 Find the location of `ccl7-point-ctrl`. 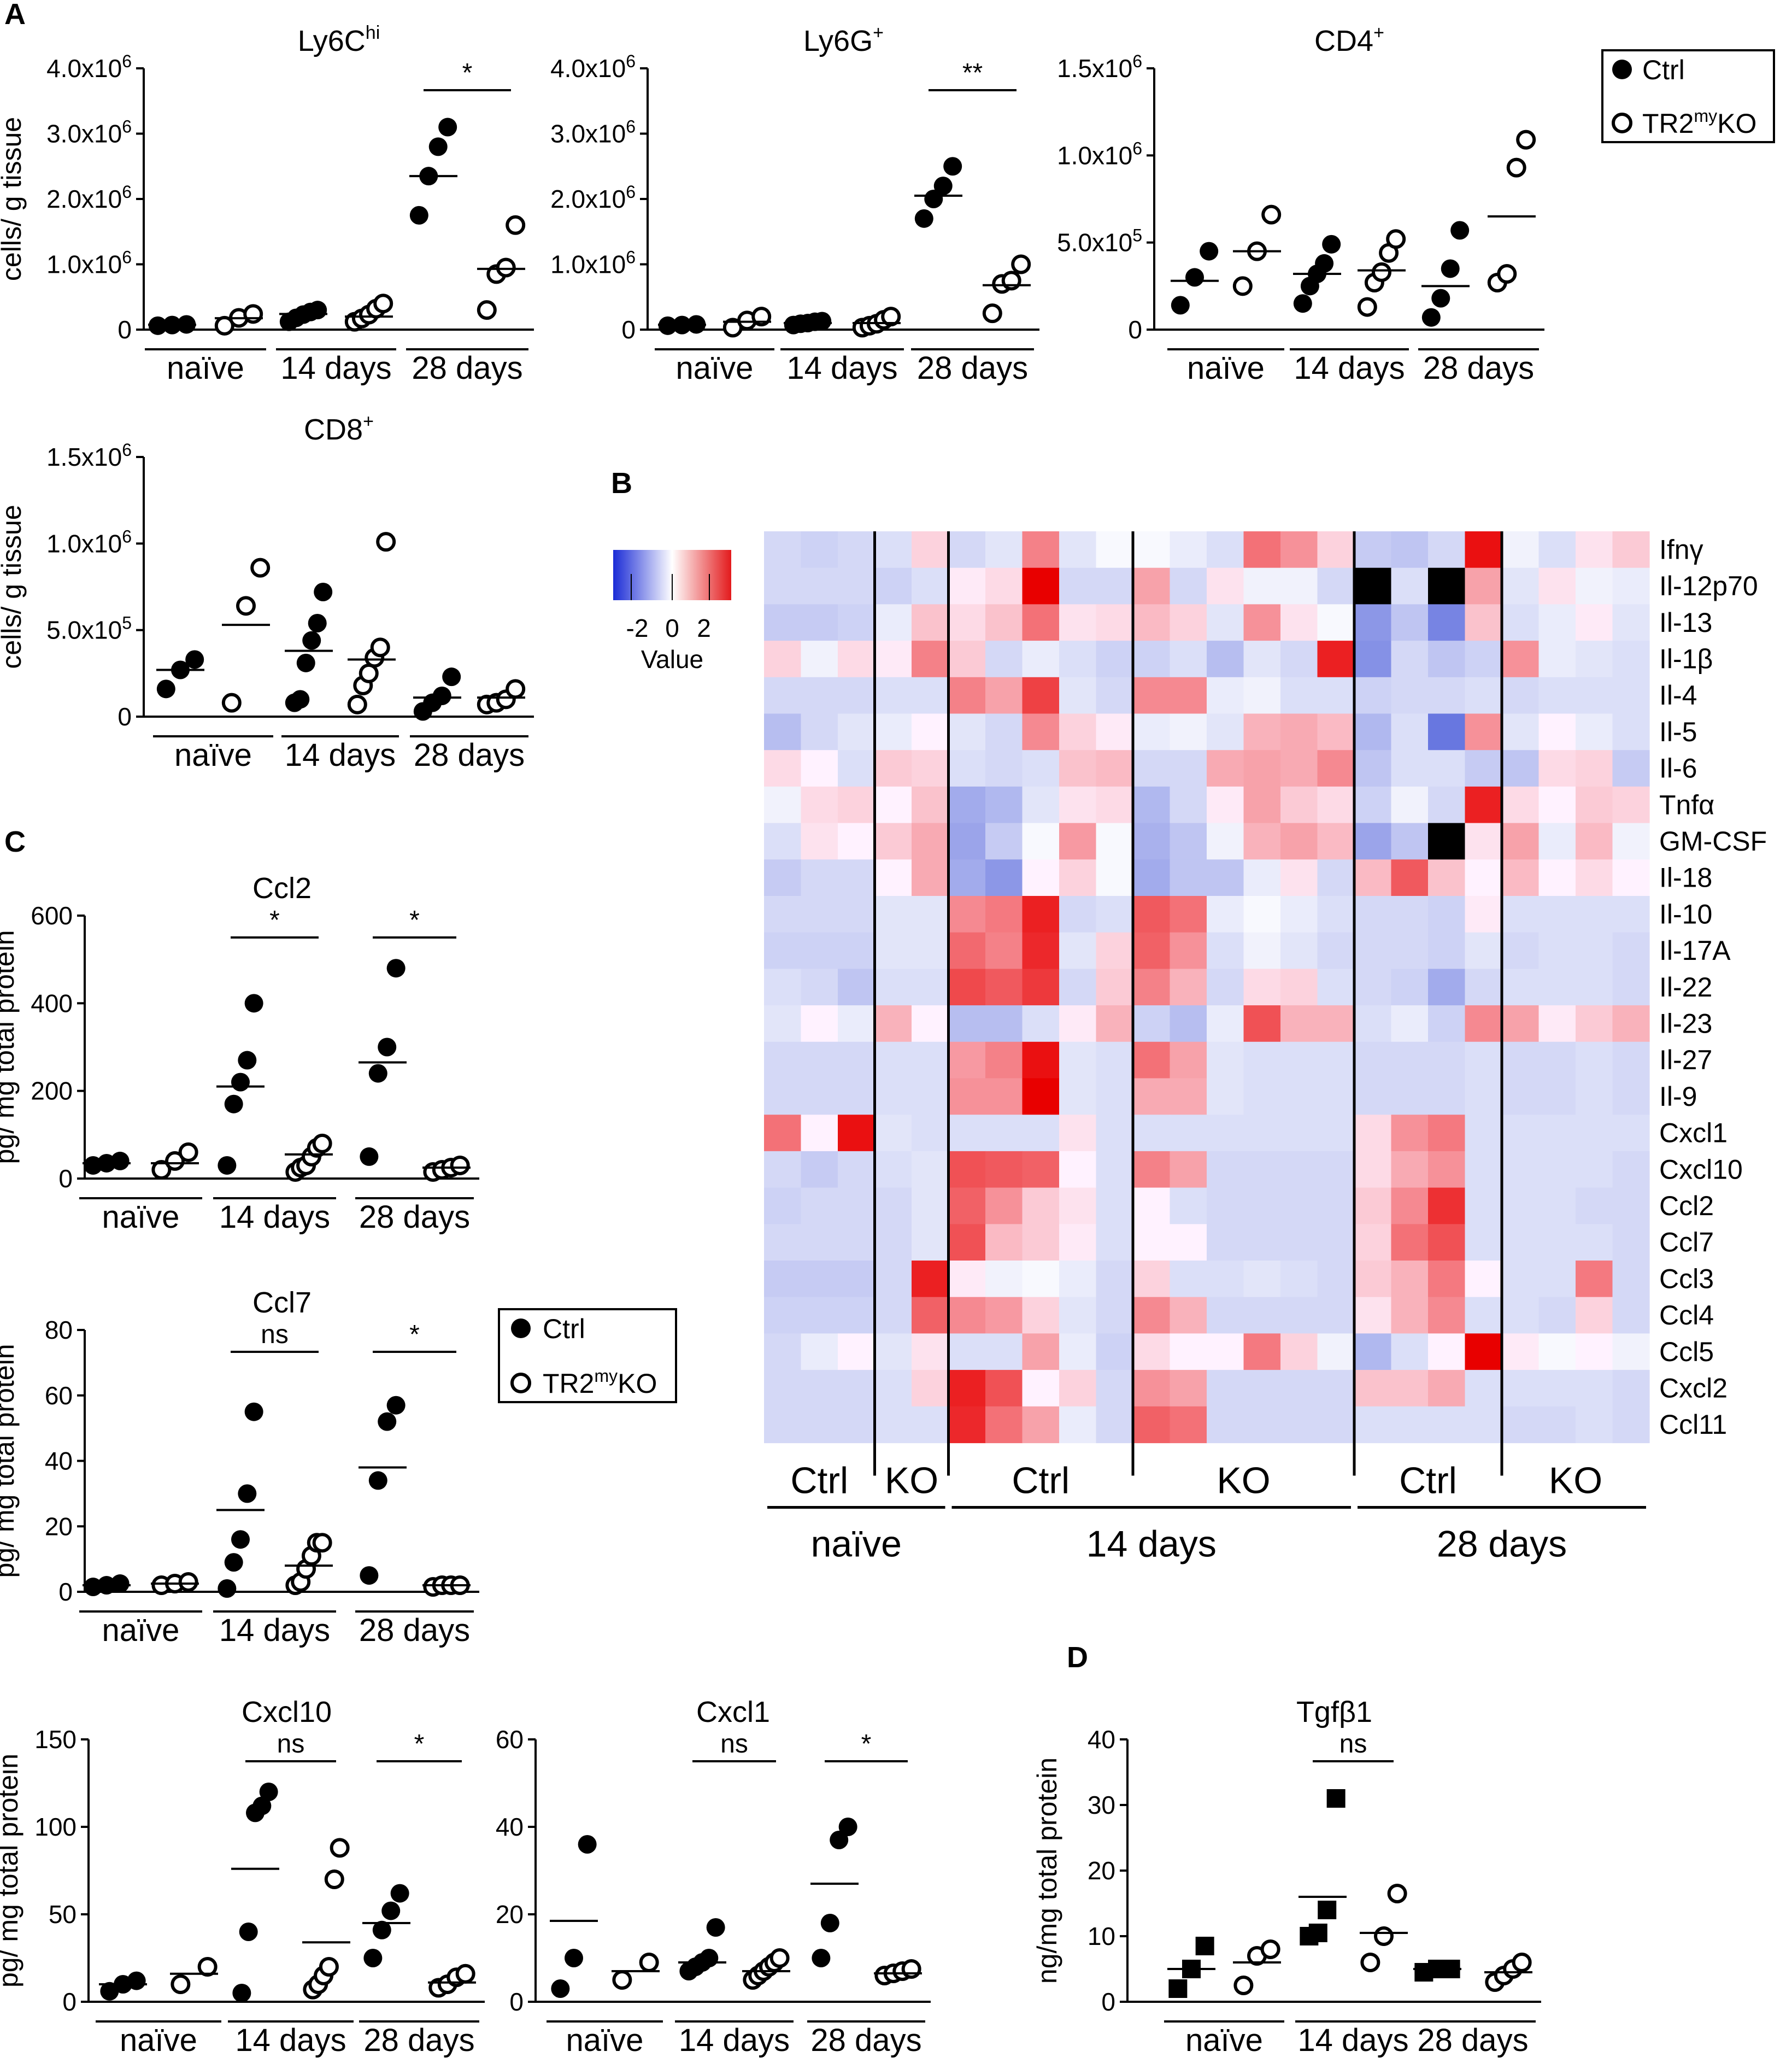

ccl7-point-ctrl is located at coordinates (233, 1562).